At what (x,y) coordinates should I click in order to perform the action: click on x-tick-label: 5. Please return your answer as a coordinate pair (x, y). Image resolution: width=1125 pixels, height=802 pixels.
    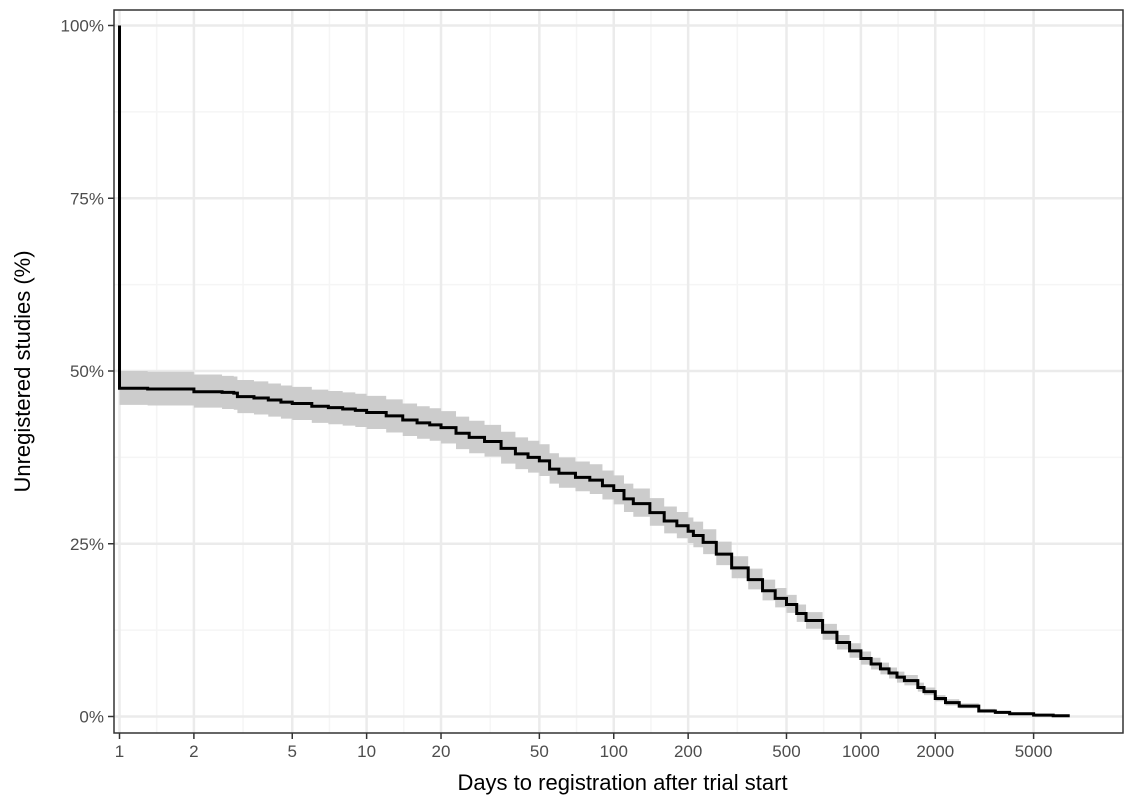
    Looking at the image, I should click on (292, 751).